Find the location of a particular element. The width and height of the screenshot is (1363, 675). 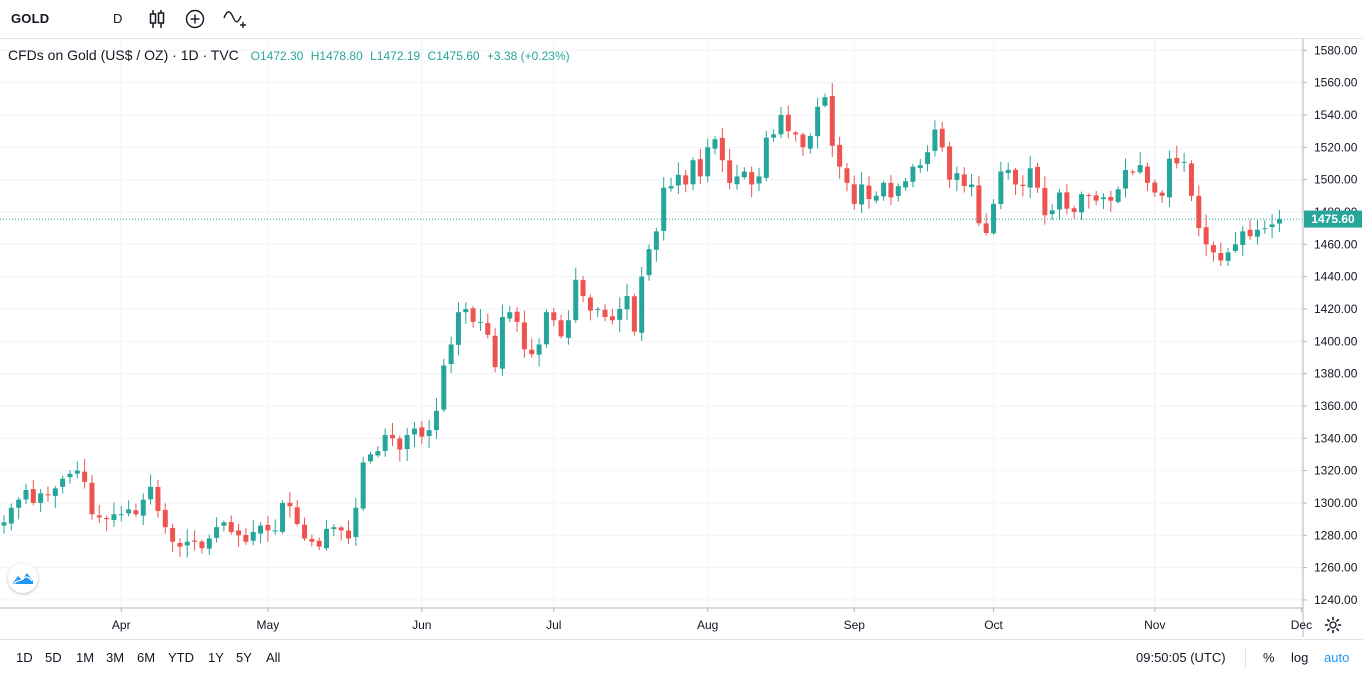

percent-toggle: % is located at coordinates (1269, 657).